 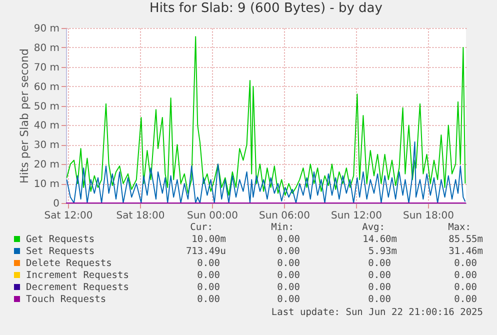 What do you see at coordinates (47, 68) in the screenshot?
I see `y-tick-label: 70 m` at bounding box center [47, 68].